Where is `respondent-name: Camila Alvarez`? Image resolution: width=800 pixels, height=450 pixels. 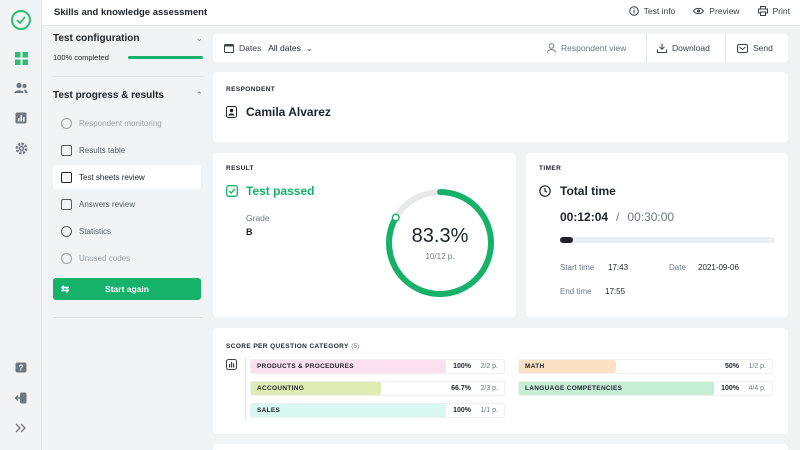 respondent-name: Camila Alvarez is located at coordinates (288, 112).